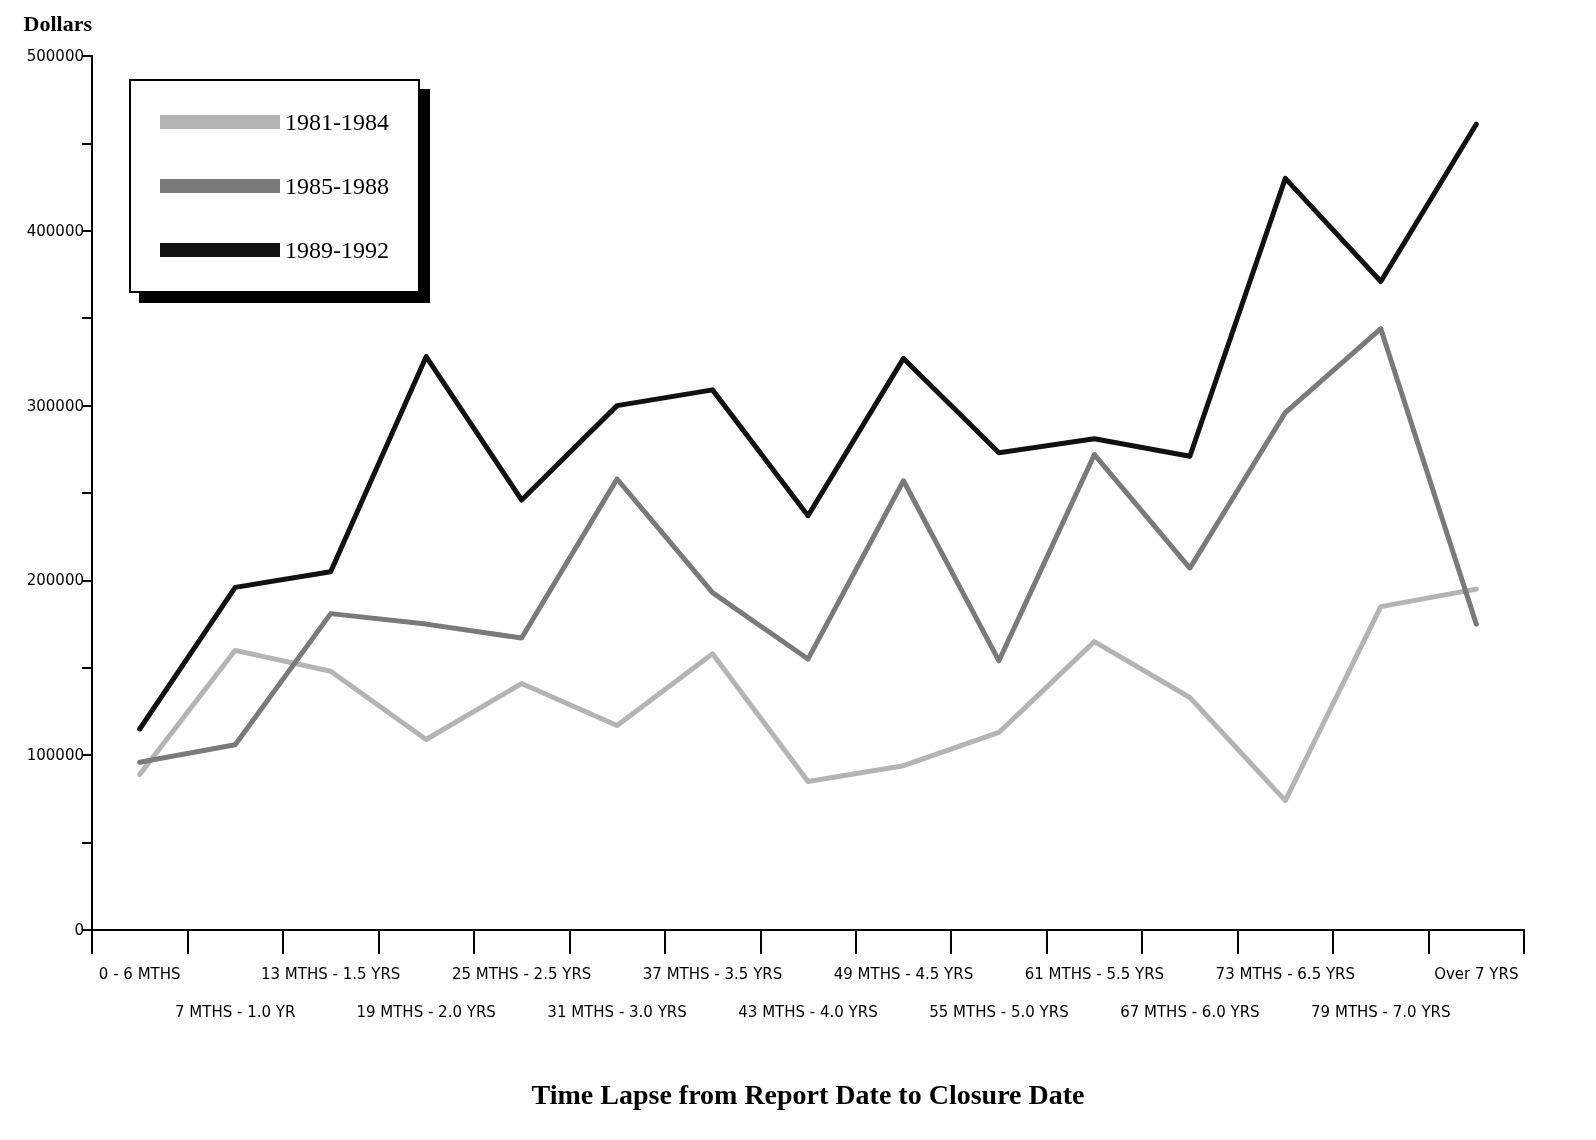  I want to click on y-tick-label: 200000, so click(55, 580).